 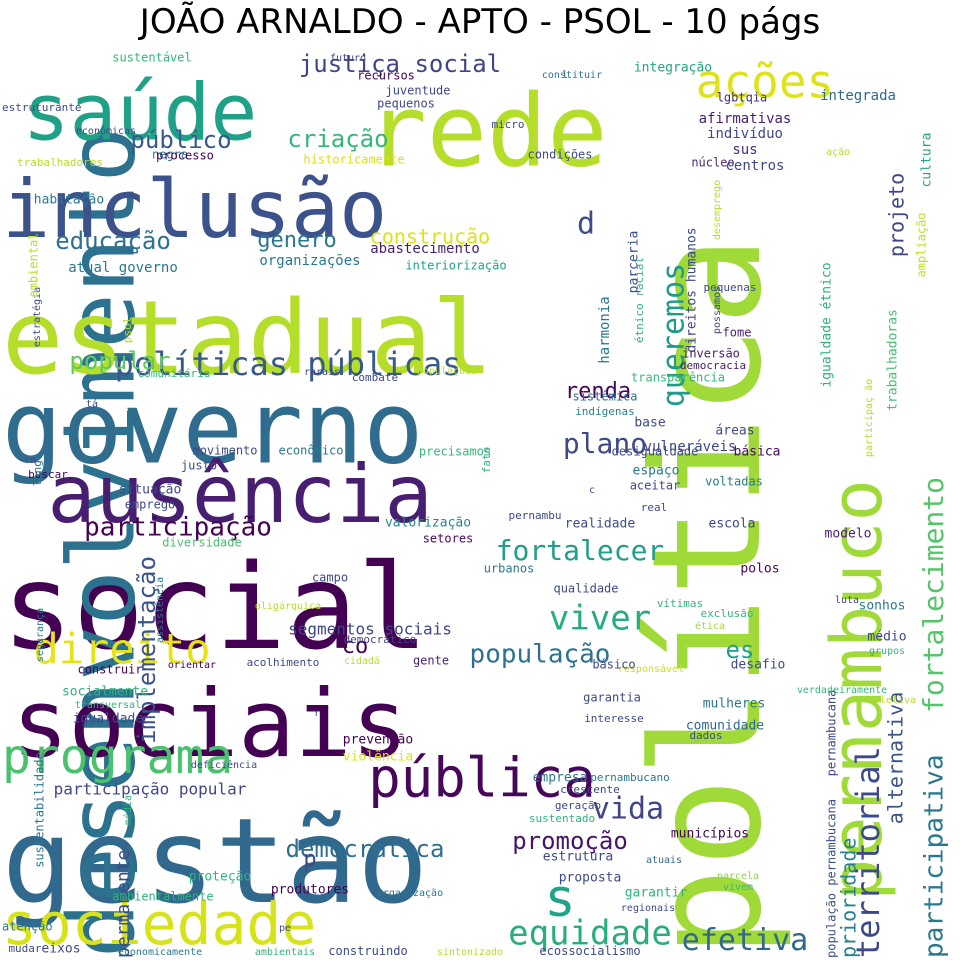 I want to click on word-parceria: parceria, so click(x=634, y=262).